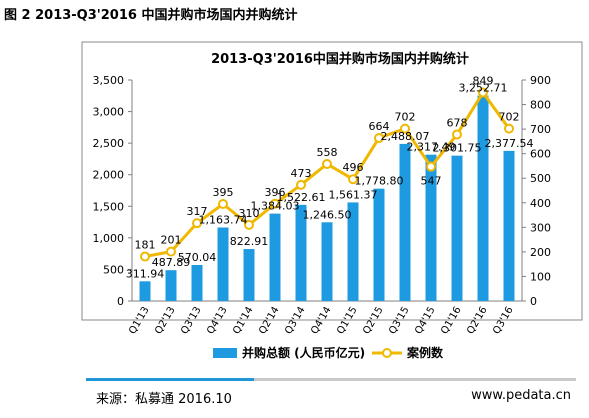 Image resolution: width=589 pixels, height=418 pixels. I want to click on line-data-label: 395, so click(223, 192).